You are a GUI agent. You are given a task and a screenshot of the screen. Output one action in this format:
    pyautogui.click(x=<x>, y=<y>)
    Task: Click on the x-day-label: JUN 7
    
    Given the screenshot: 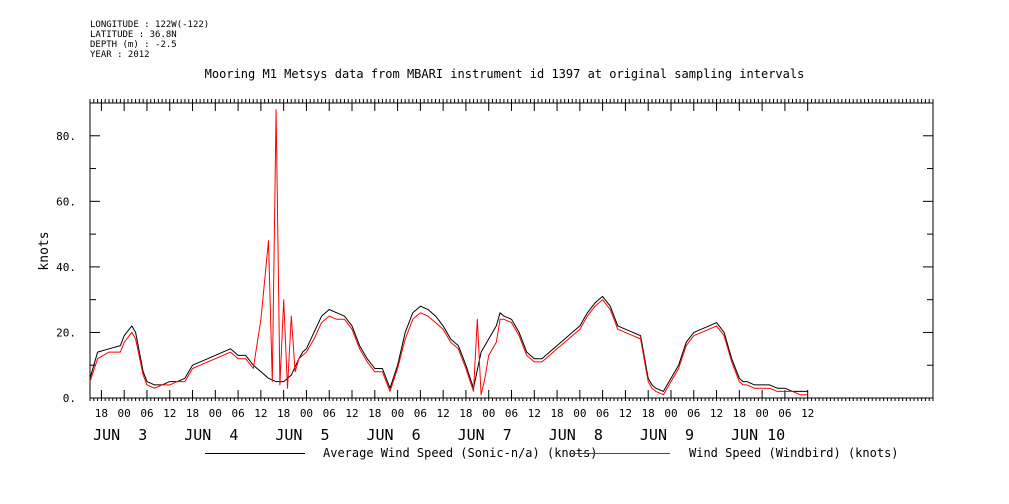 What is the action you would take?
    pyautogui.click(x=485, y=435)
    